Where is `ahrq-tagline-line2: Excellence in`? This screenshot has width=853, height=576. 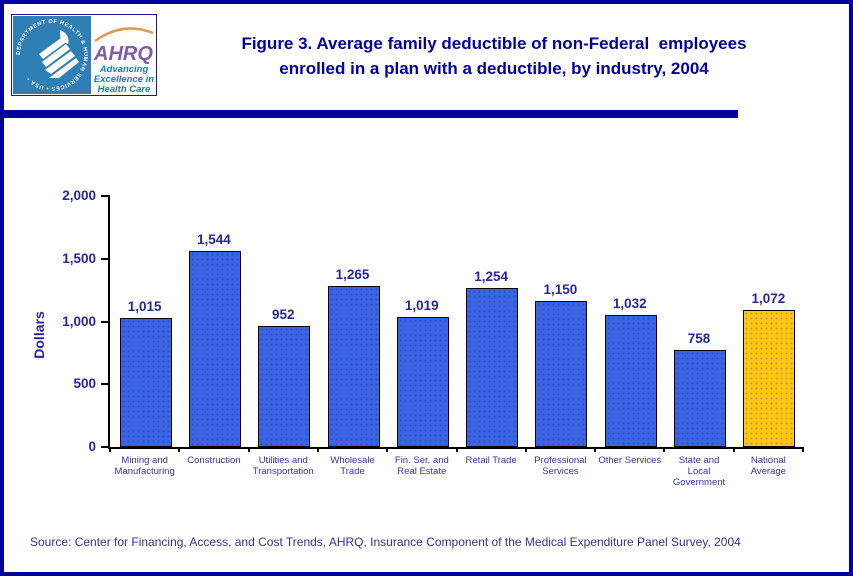
ahrq-tagline-line2: Excellence in is located at coordinates (124, 79).